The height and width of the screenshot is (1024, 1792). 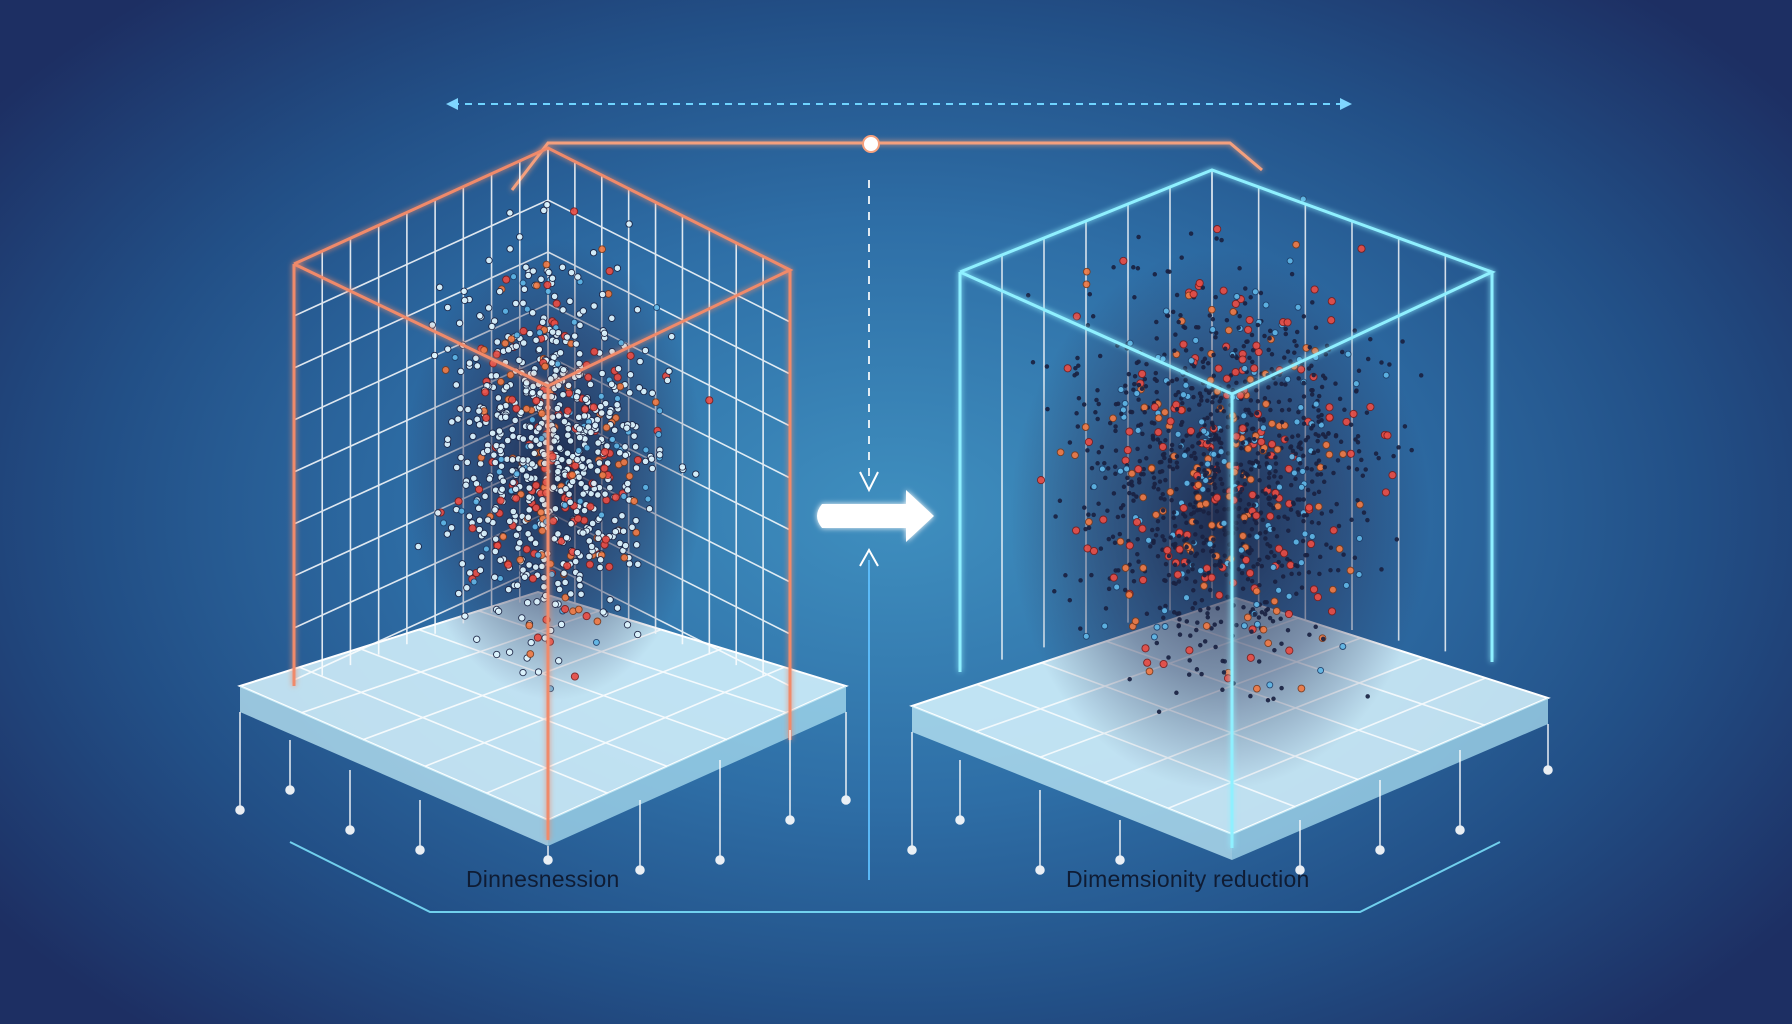 I want to click on center-arrows, so click(x=875, y=530).